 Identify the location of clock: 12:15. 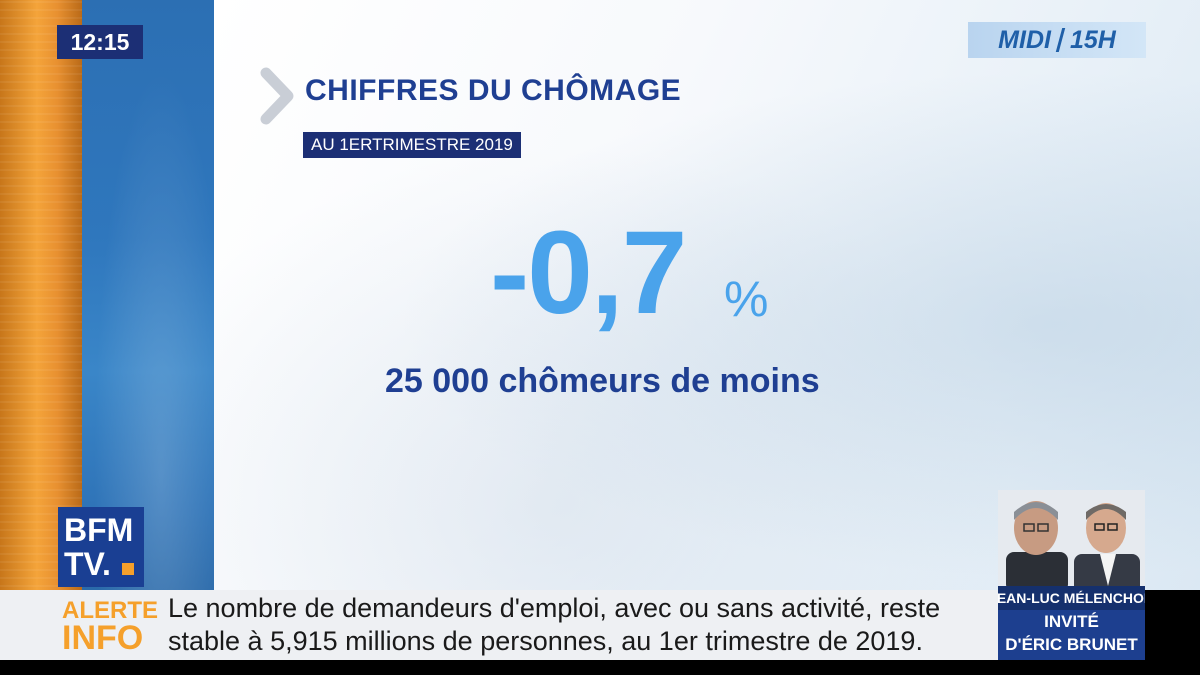
(100, 42).